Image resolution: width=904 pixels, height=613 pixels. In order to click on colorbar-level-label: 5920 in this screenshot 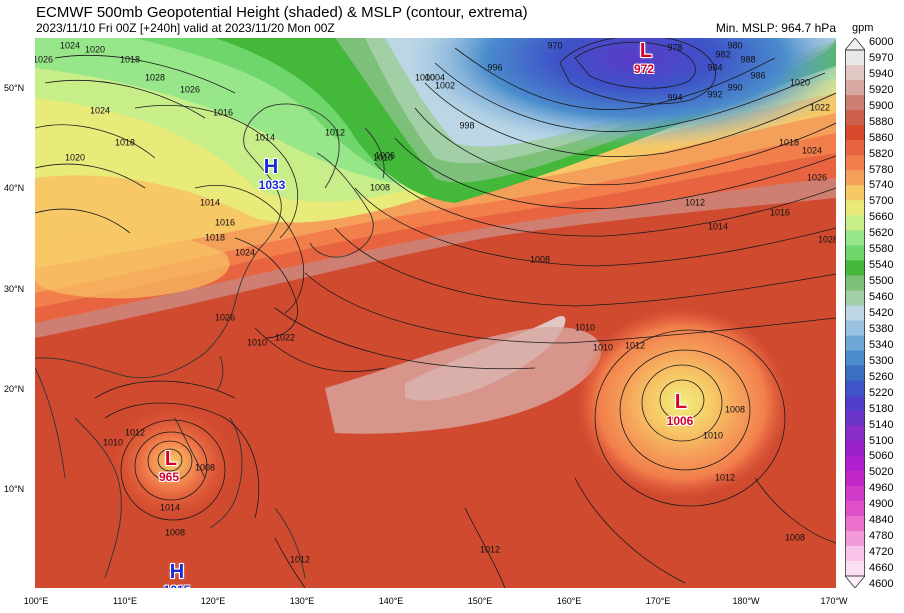, I will do `click(881, 89)`.